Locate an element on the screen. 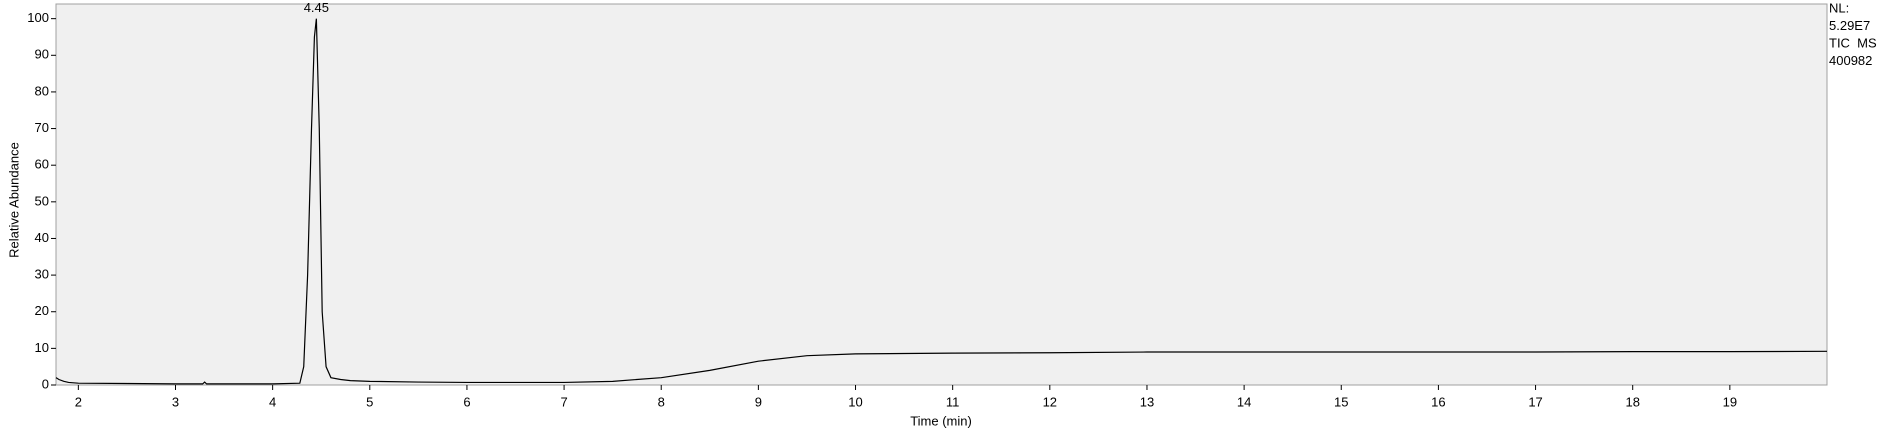  x-axis-label: Time (min) is located at coordinates (941, 420).